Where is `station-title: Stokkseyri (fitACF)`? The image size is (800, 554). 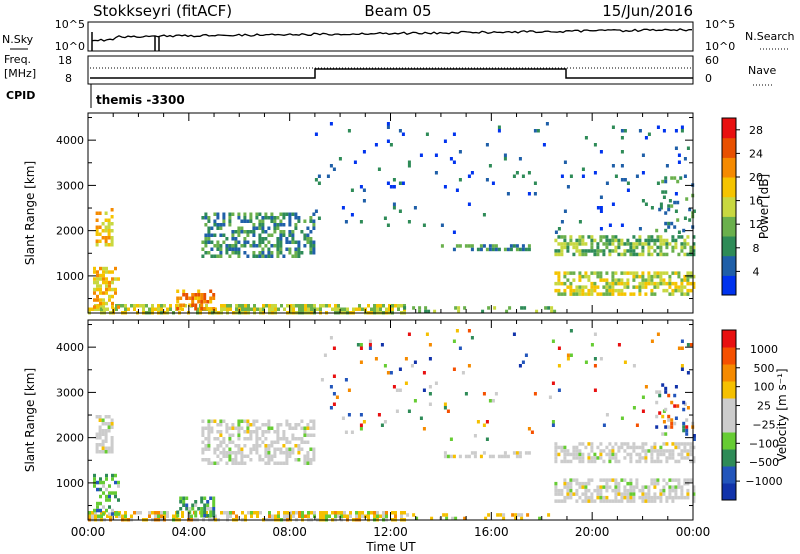 station-title: Stokkseyri (fitACF) is located at coordinates (162, 11).